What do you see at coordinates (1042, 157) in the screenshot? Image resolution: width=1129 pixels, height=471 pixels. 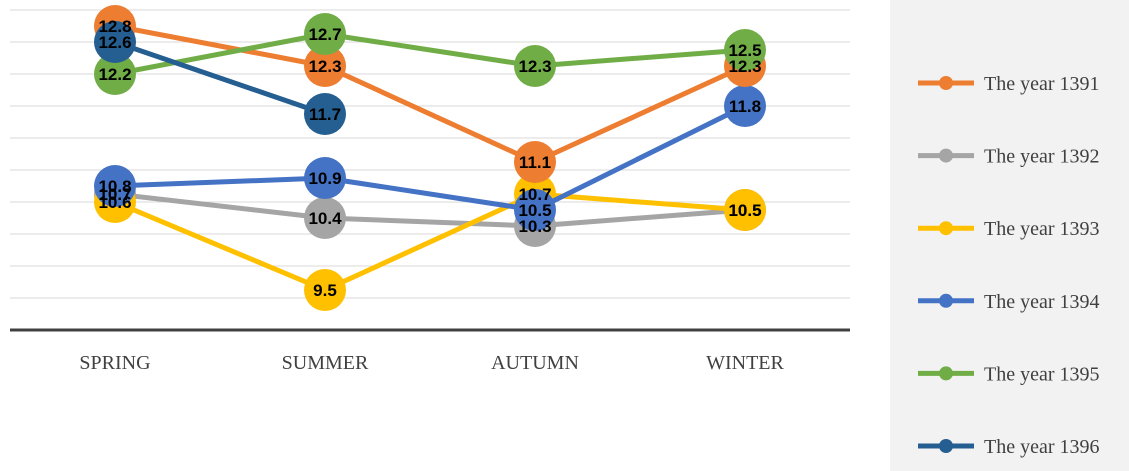 I see `legend-entry: The year 1392` at bounding box center [1042, 157].